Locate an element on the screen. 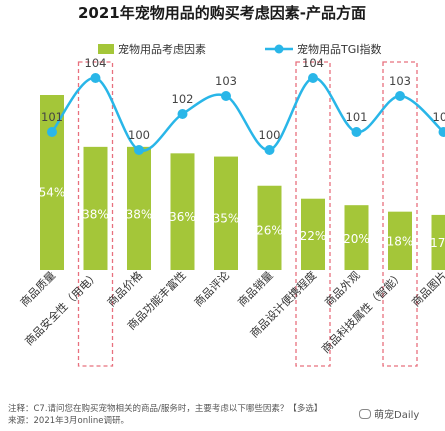  footnote-note: 注释：C7.请问您在购买宠物相关的商品/服务时，主要考虑以下哪些因素？【多选】 is located at coordinates (165, 409).